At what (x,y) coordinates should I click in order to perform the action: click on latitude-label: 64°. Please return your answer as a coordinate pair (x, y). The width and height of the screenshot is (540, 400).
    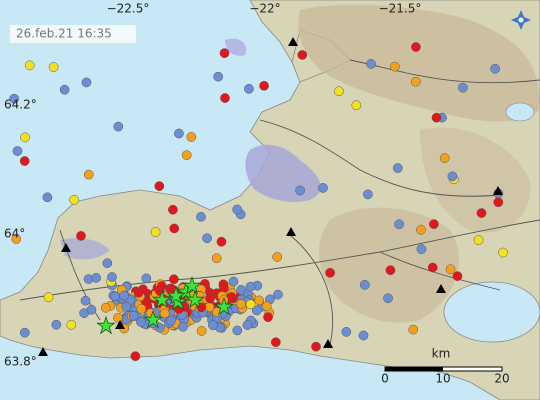
    Looking at the image, I should click on (14, 234).